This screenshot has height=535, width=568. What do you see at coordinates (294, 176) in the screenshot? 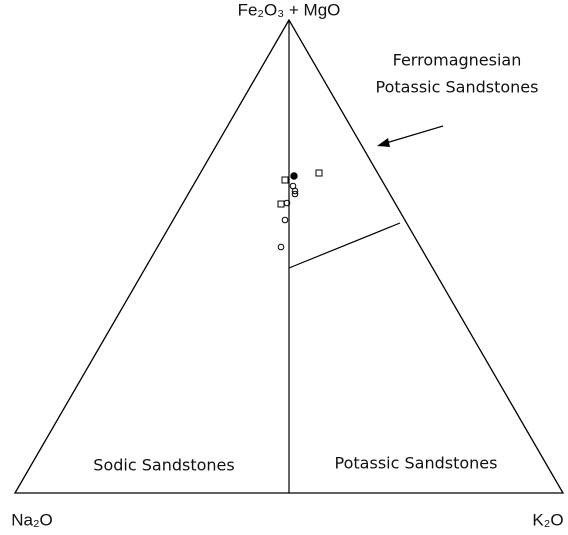
I see `point-filled` at bounding box center [294, 176].